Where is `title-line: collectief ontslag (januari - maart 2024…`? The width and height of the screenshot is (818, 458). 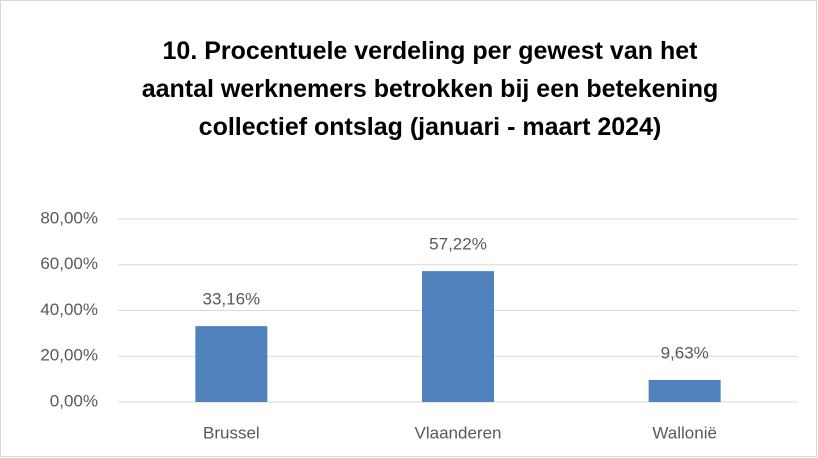 title-line: collectief ontslag (januari - maart 2024… is located at coordinates (430, 127).